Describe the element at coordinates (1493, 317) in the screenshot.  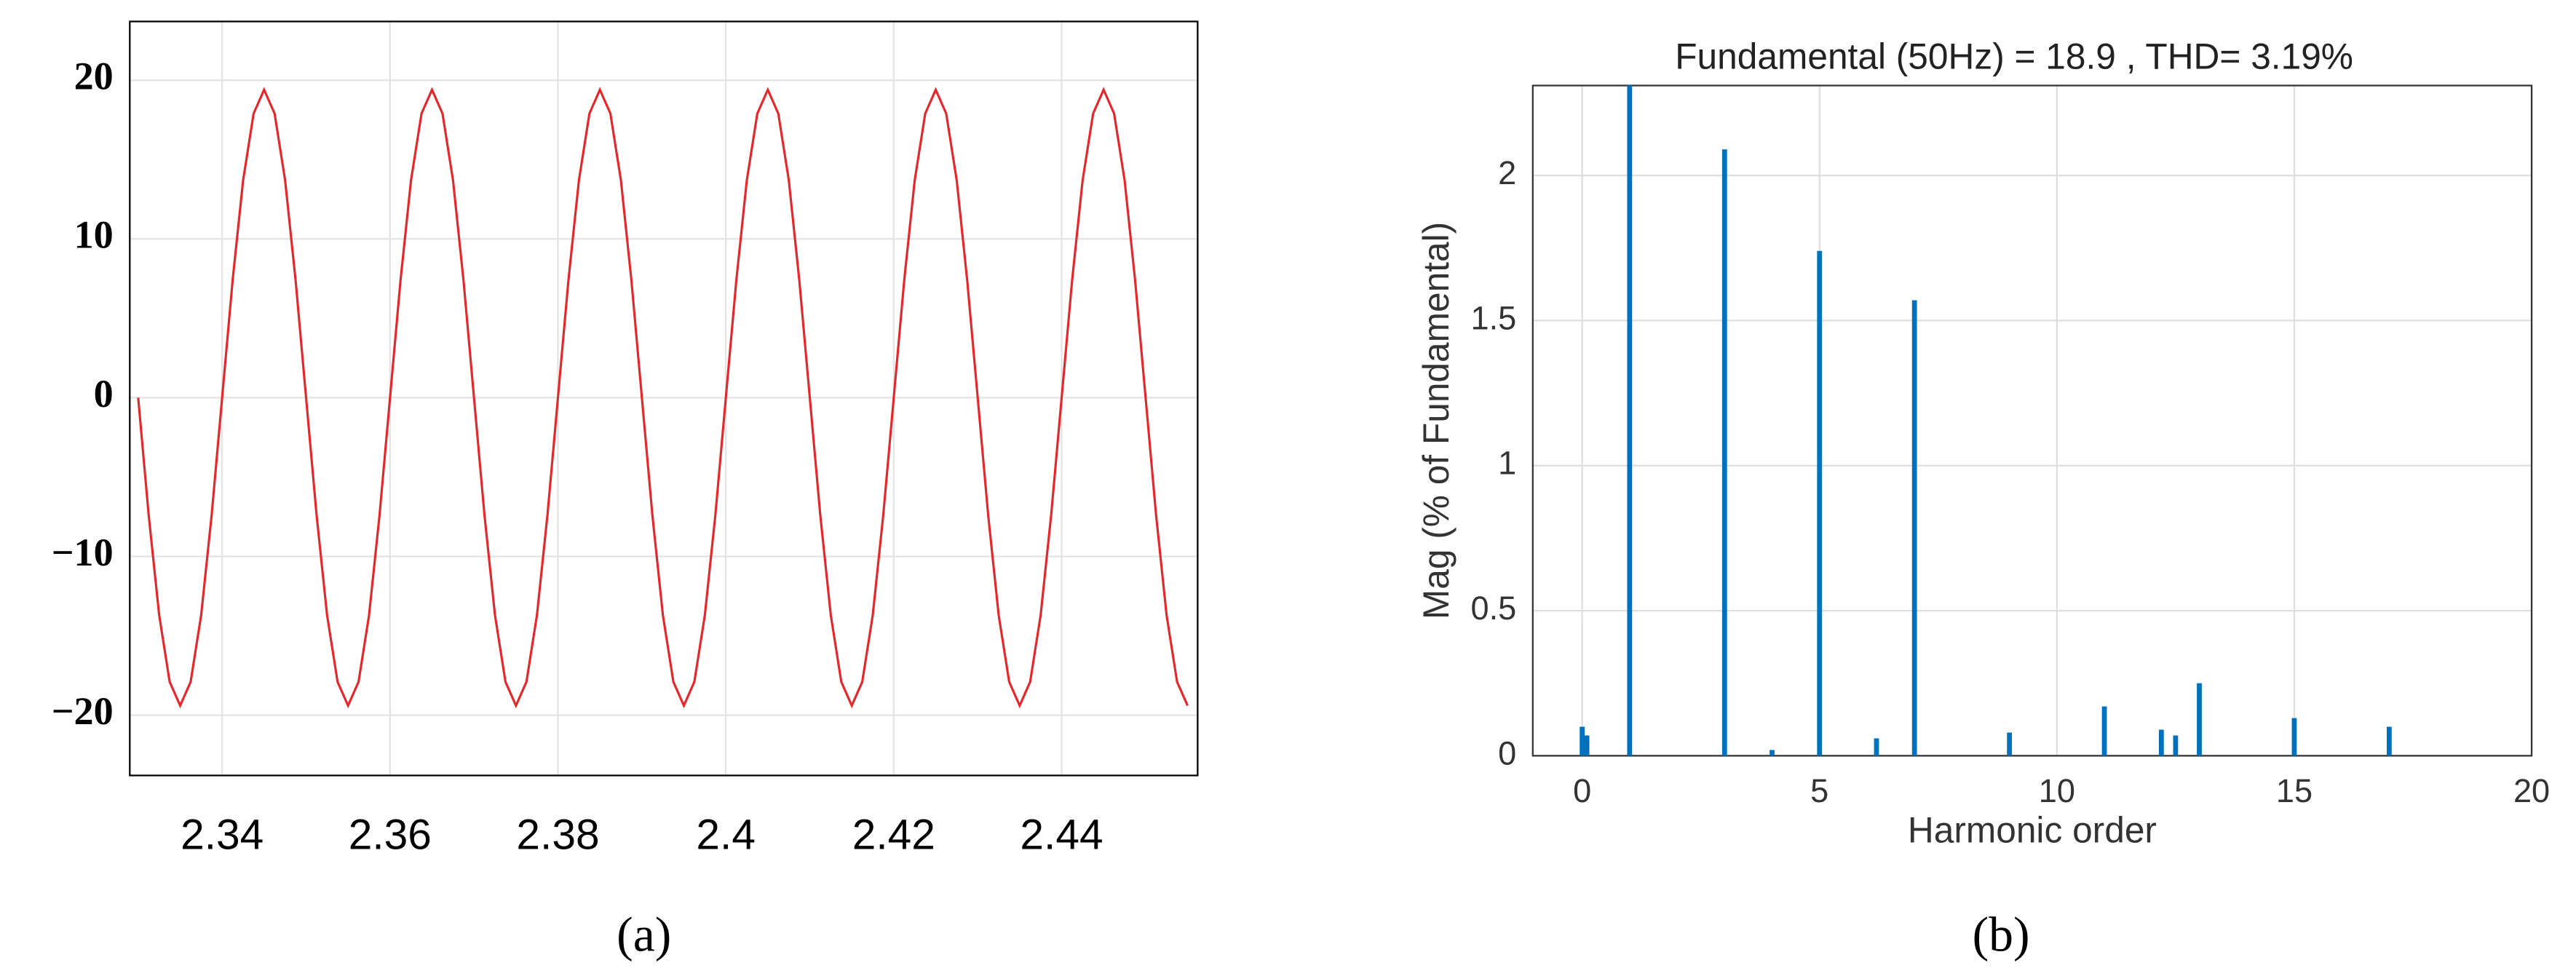
I see `y-tick-label: 1.5` at that location.